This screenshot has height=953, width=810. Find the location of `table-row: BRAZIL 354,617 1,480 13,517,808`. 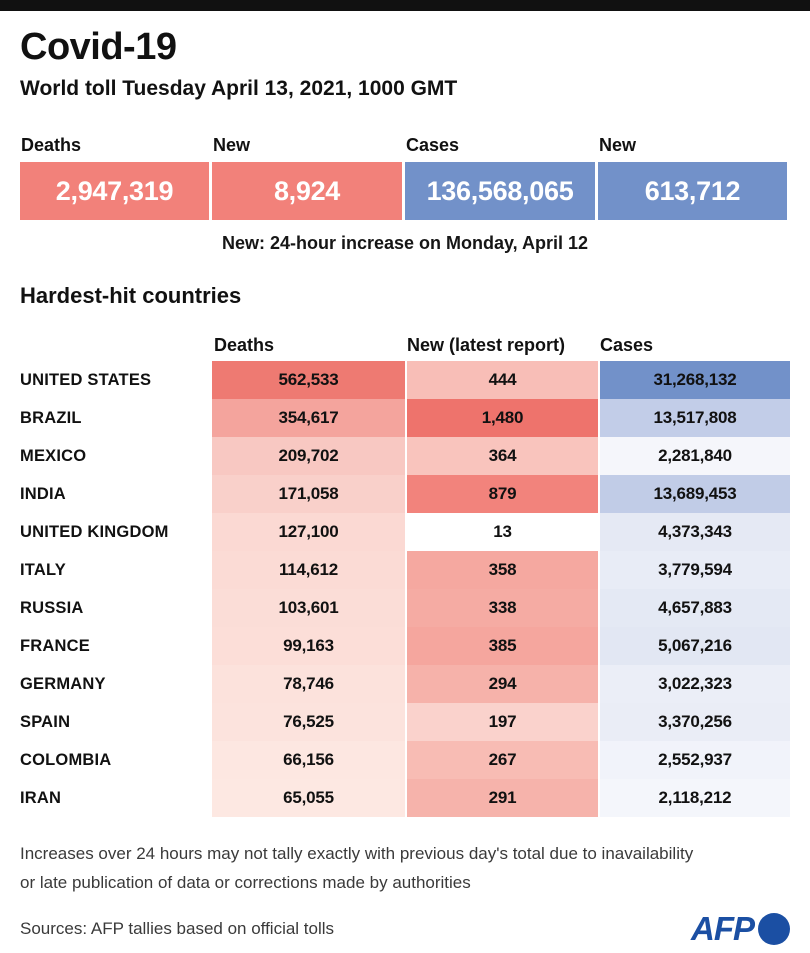

table-row: BRAZIL 354,617 1,480 13,517,808 is located at coordinates (405, 418).